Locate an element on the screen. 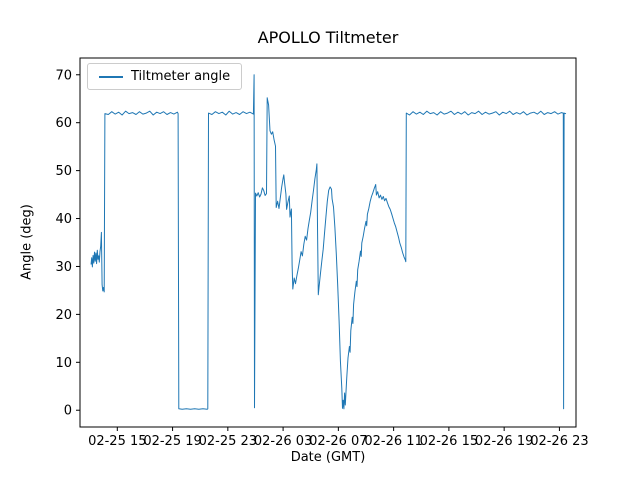 This screenshot has width=640, height=480. y-tick-label: 30 is located at coordinates (63, 267).